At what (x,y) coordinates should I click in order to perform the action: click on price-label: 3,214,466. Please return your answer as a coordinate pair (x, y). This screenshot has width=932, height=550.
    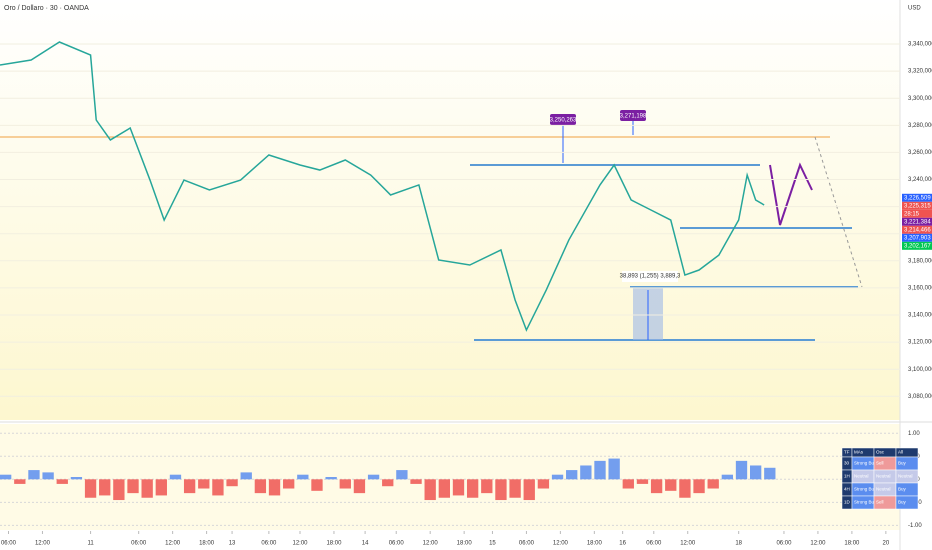
    Looking at the image, I should click on (917, 230).